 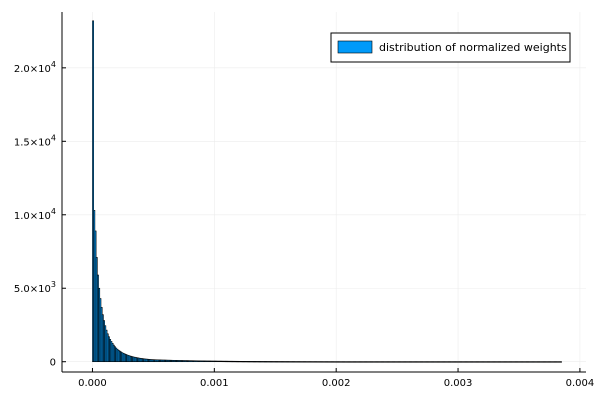 What do you see at coordinates (355, 47) in the screenshot?
I see `legend-swatch` at bounding box center [355, 47].